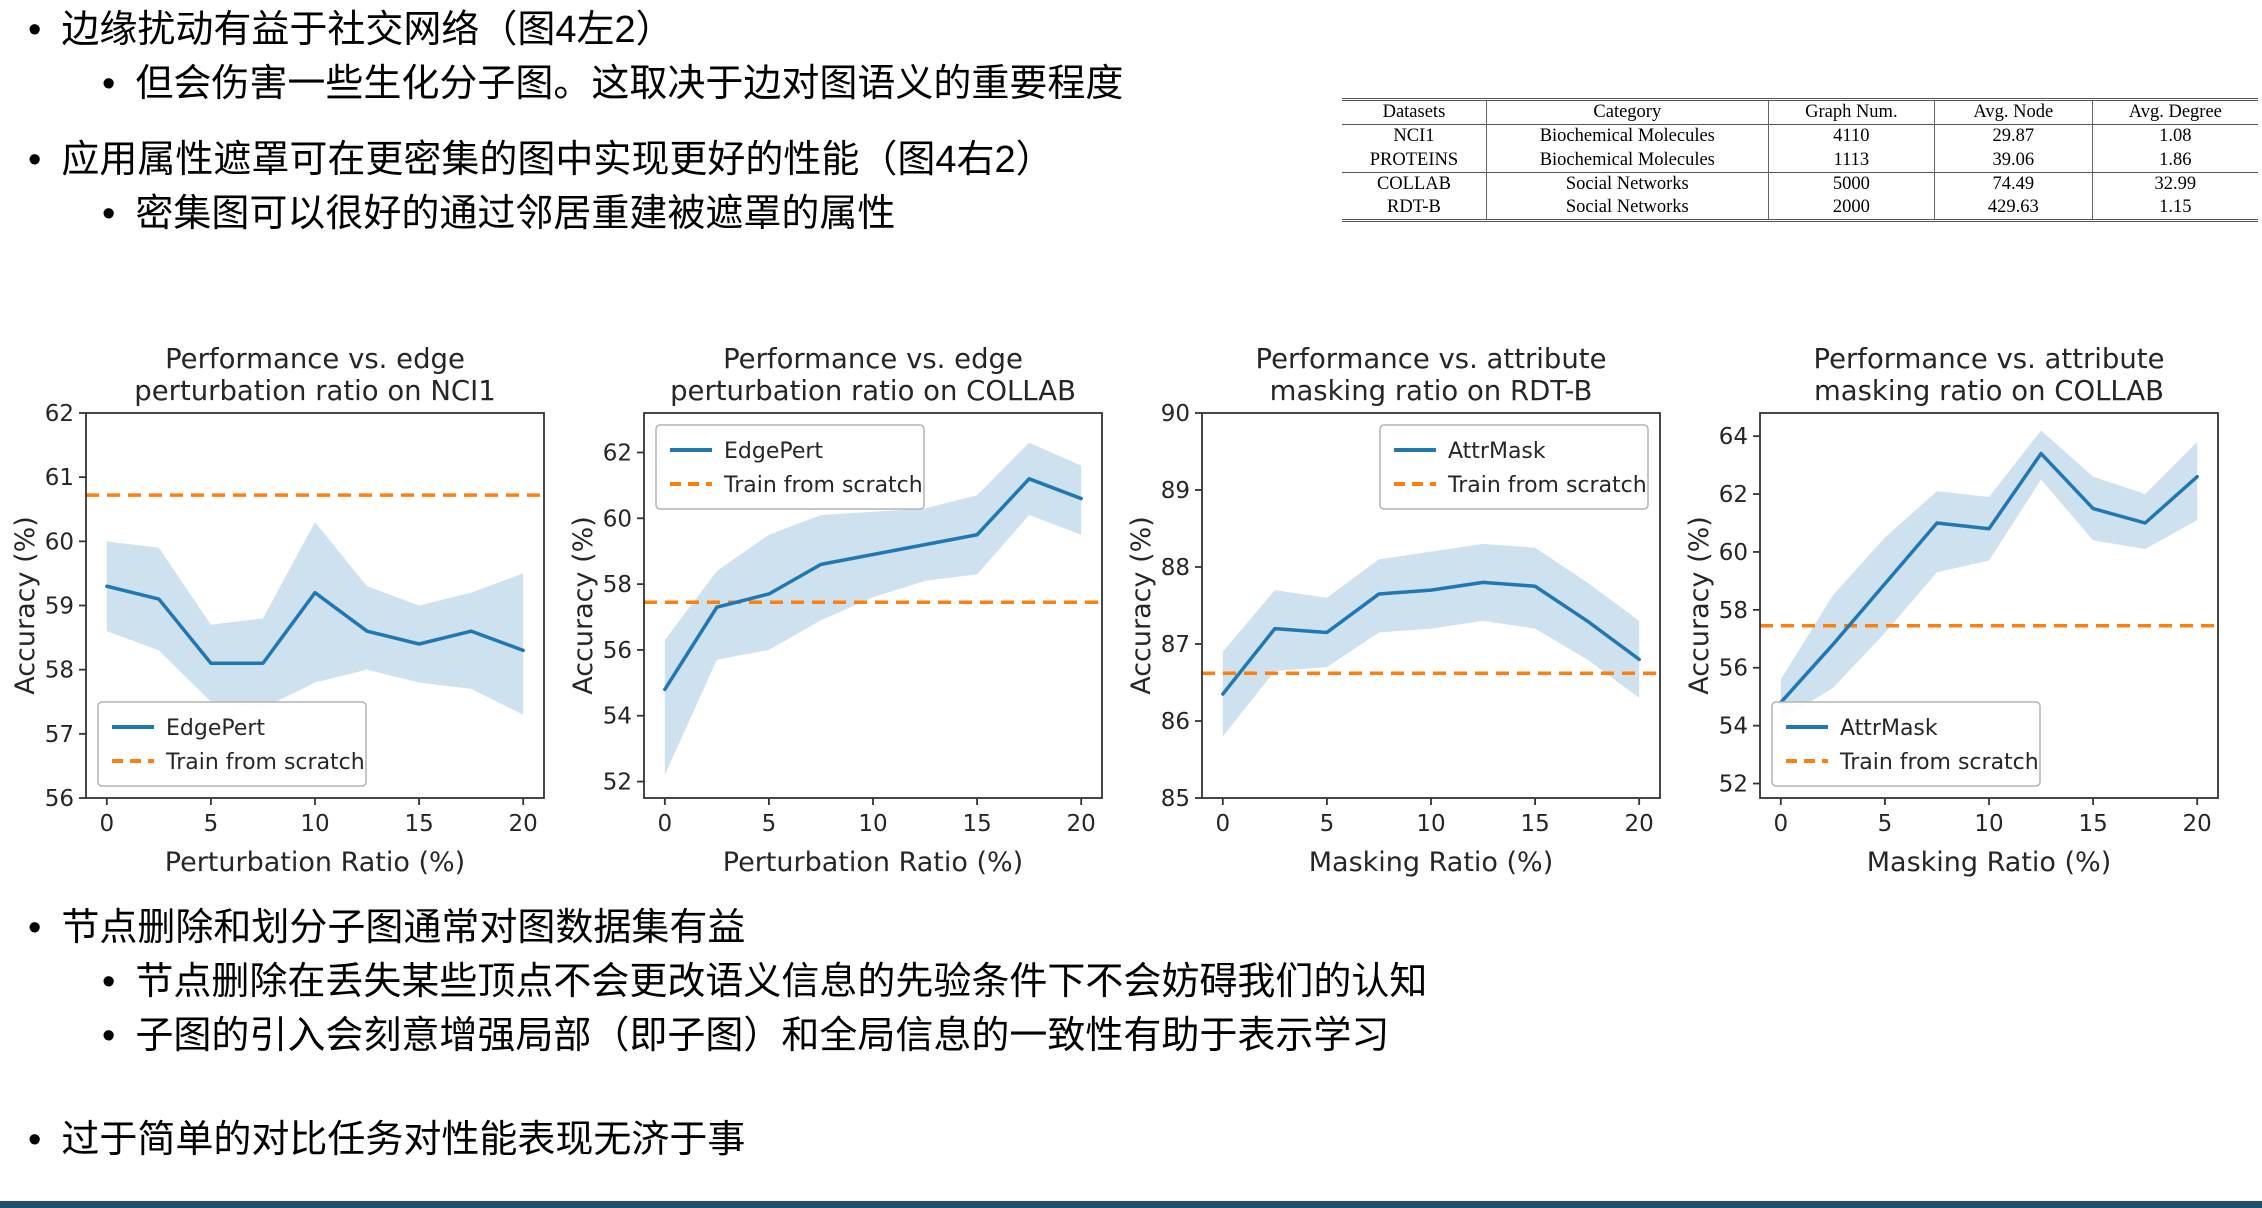 This screenshot has height=1208, width=2262. What do you see at coordinates (1733, 437) in the screenshot?
I see `svg-text: 64` at bounding box center [1733, 437].